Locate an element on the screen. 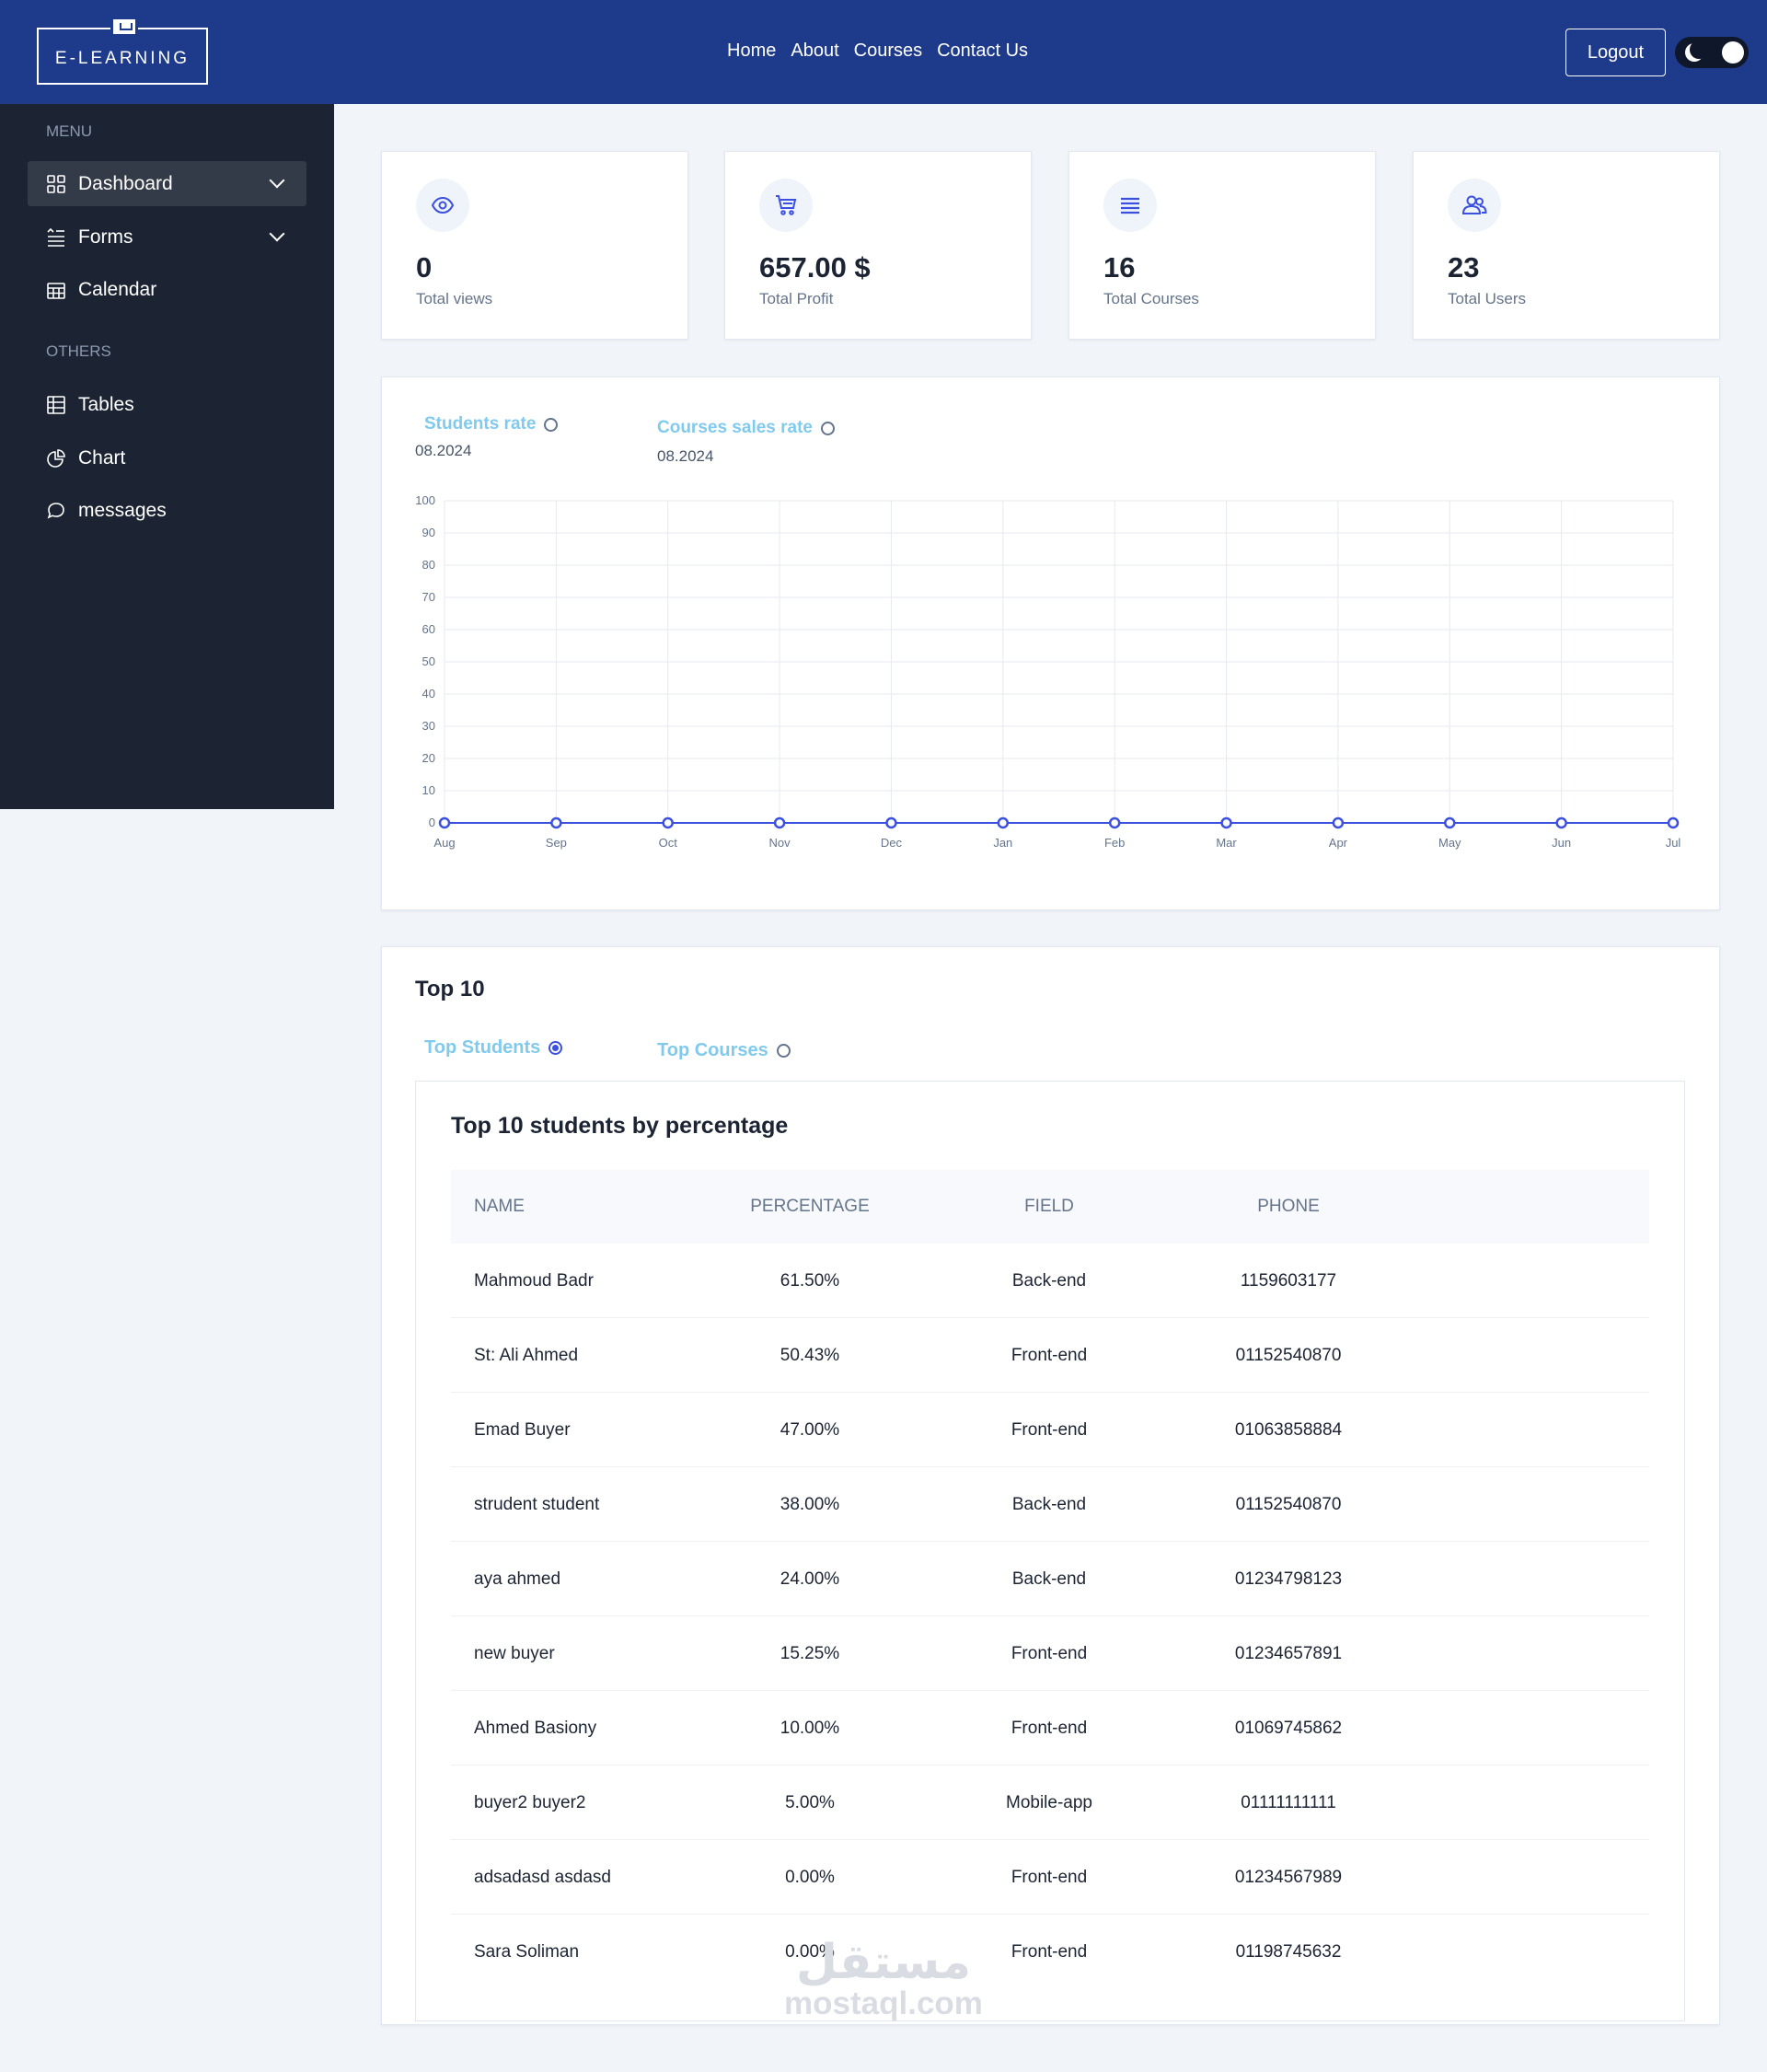 The height and width of the screenshot is (2072, 1767). table-row: Ahmed Basiony 10.00% Front-end 01069745862 is located at coordinates (1050, 1728).